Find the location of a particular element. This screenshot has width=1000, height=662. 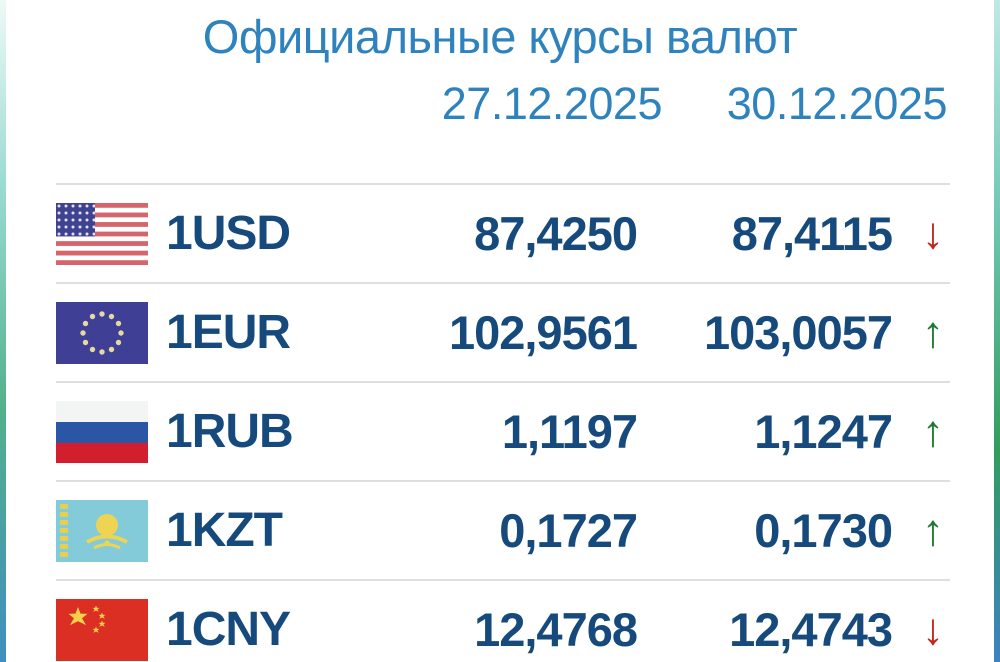

date-header-row: 27.12.2025 30.12.2025 is located at coordinates (500, 98).